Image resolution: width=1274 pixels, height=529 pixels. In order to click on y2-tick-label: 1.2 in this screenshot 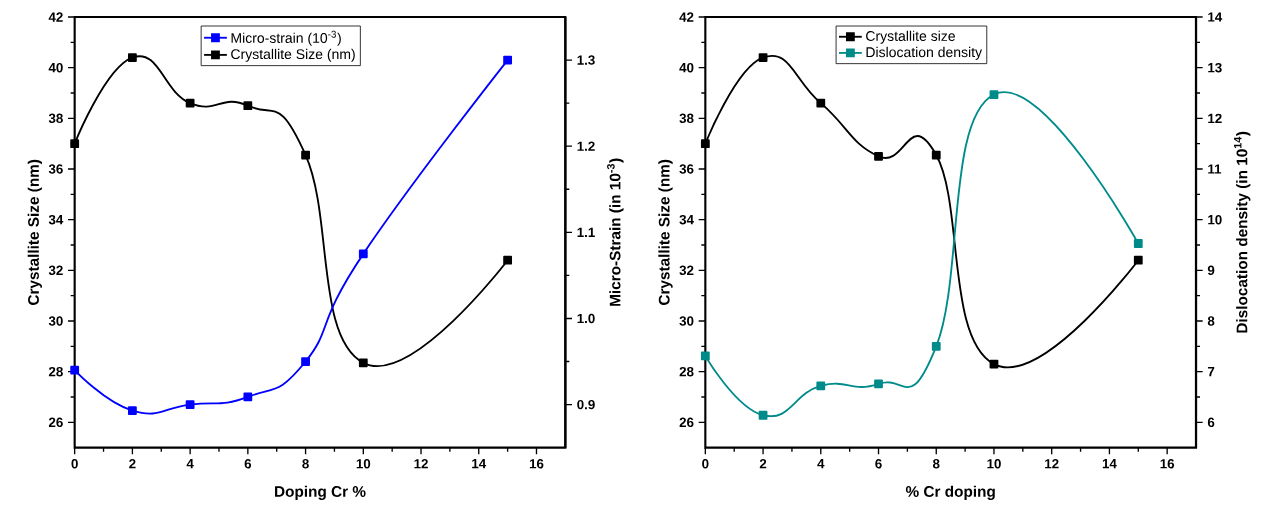, I will do `click(586, 146)`.